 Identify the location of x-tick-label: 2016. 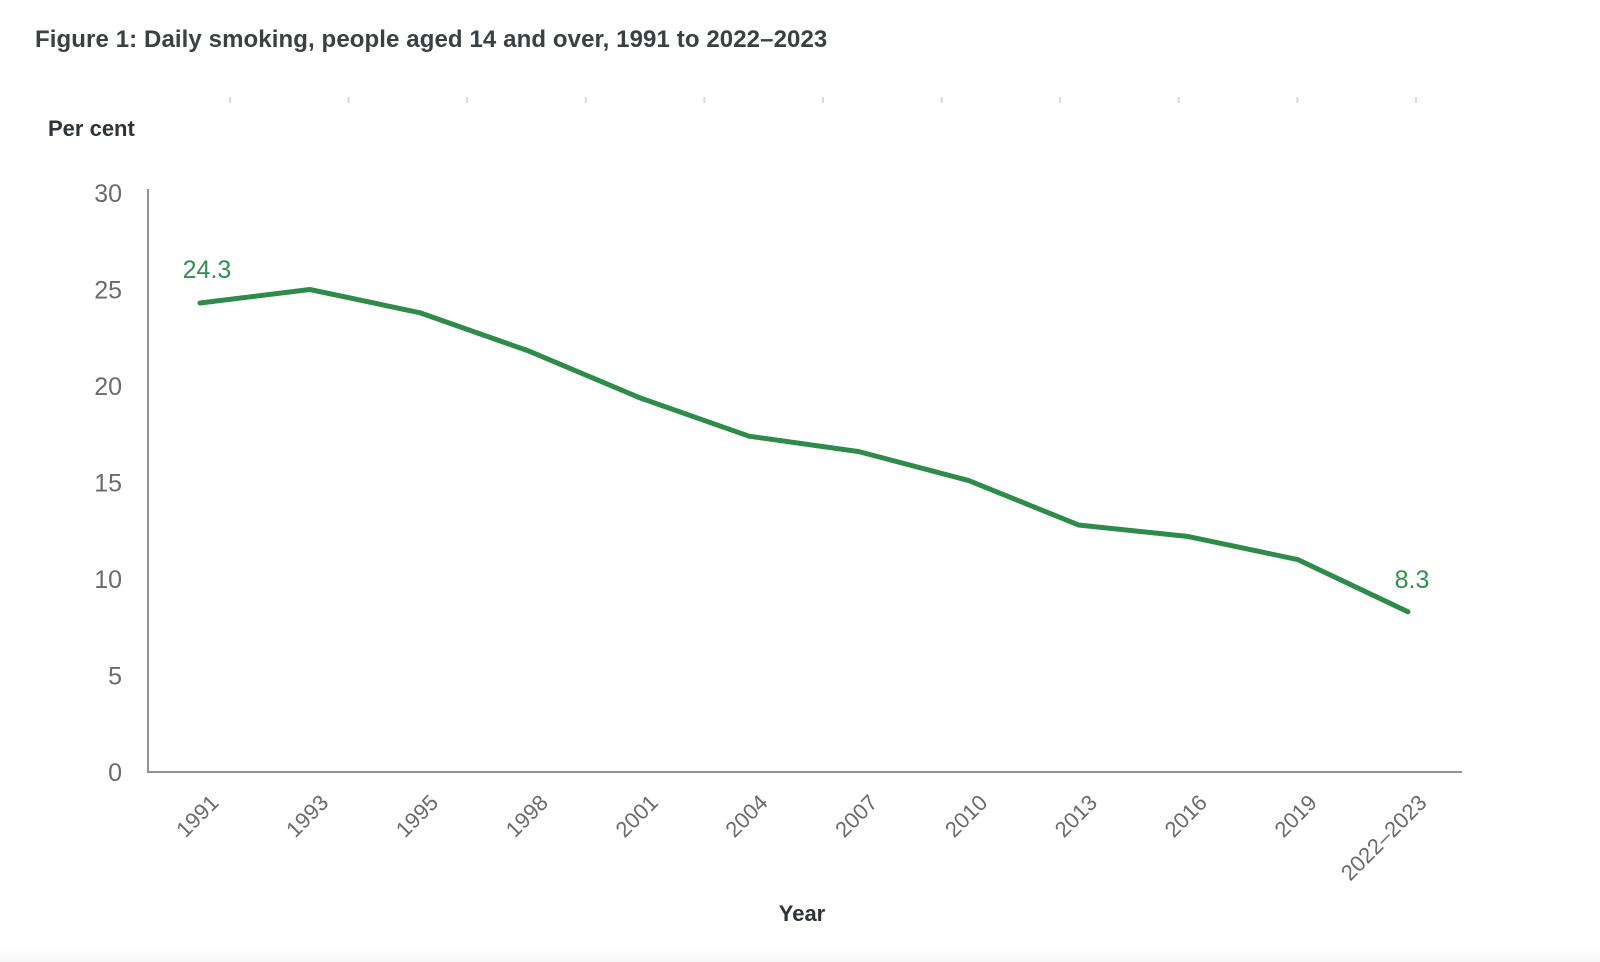
(1186, 816).